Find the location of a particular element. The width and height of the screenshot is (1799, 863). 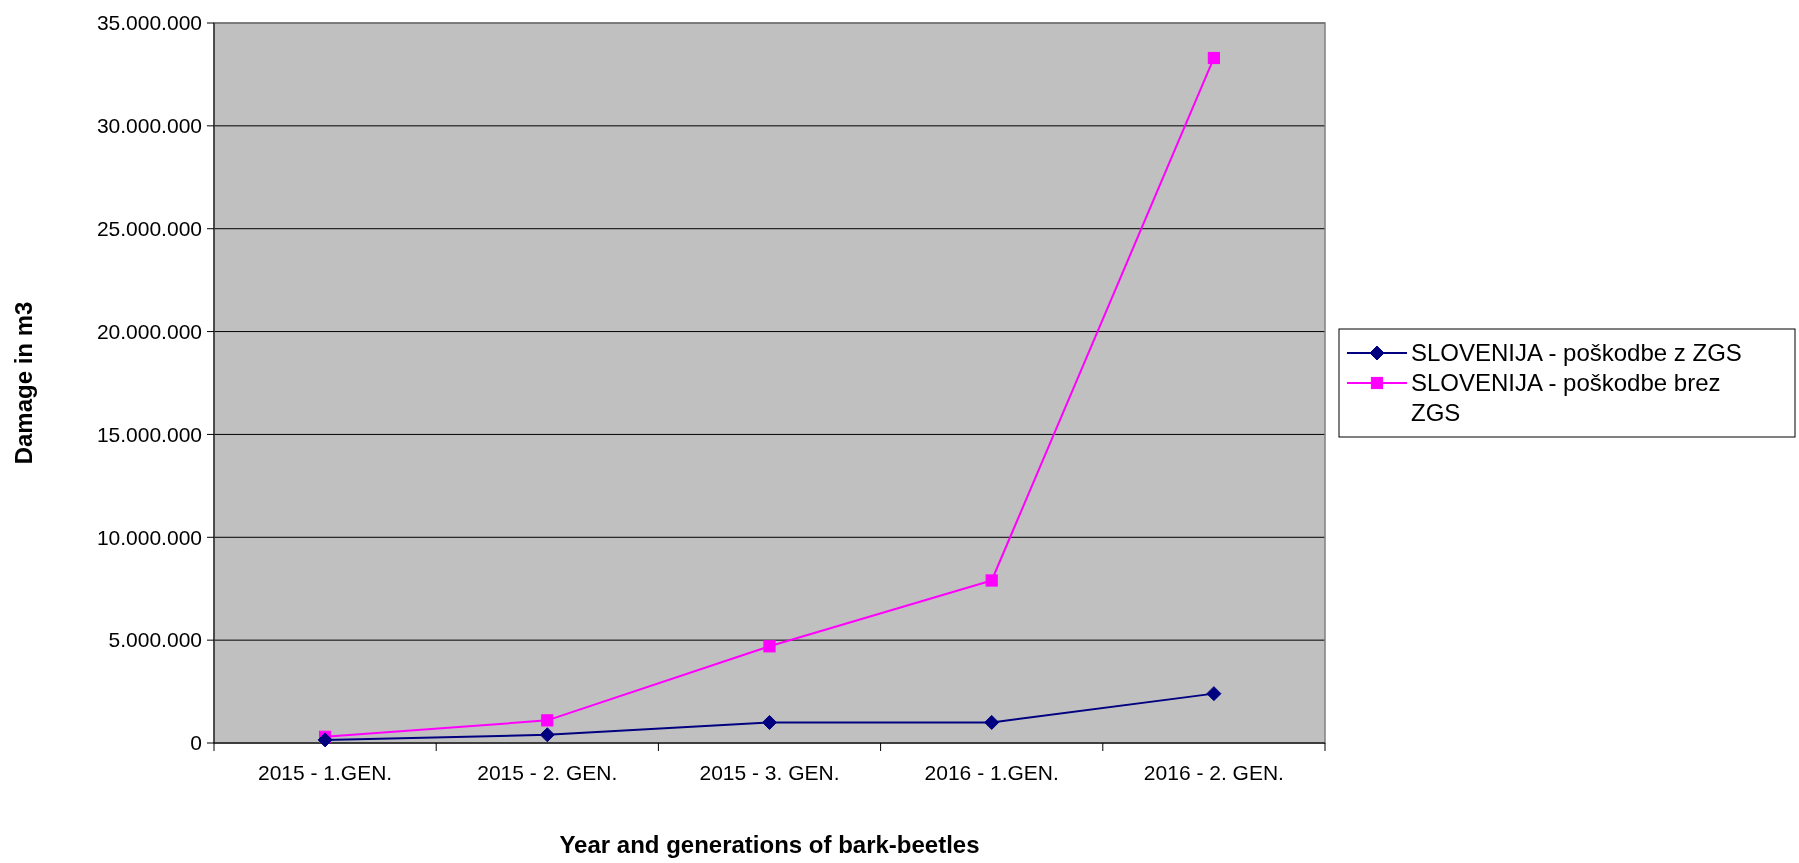

x-tick-label: 2016 - 2. GEN. is located at coordinates (1213, 772).